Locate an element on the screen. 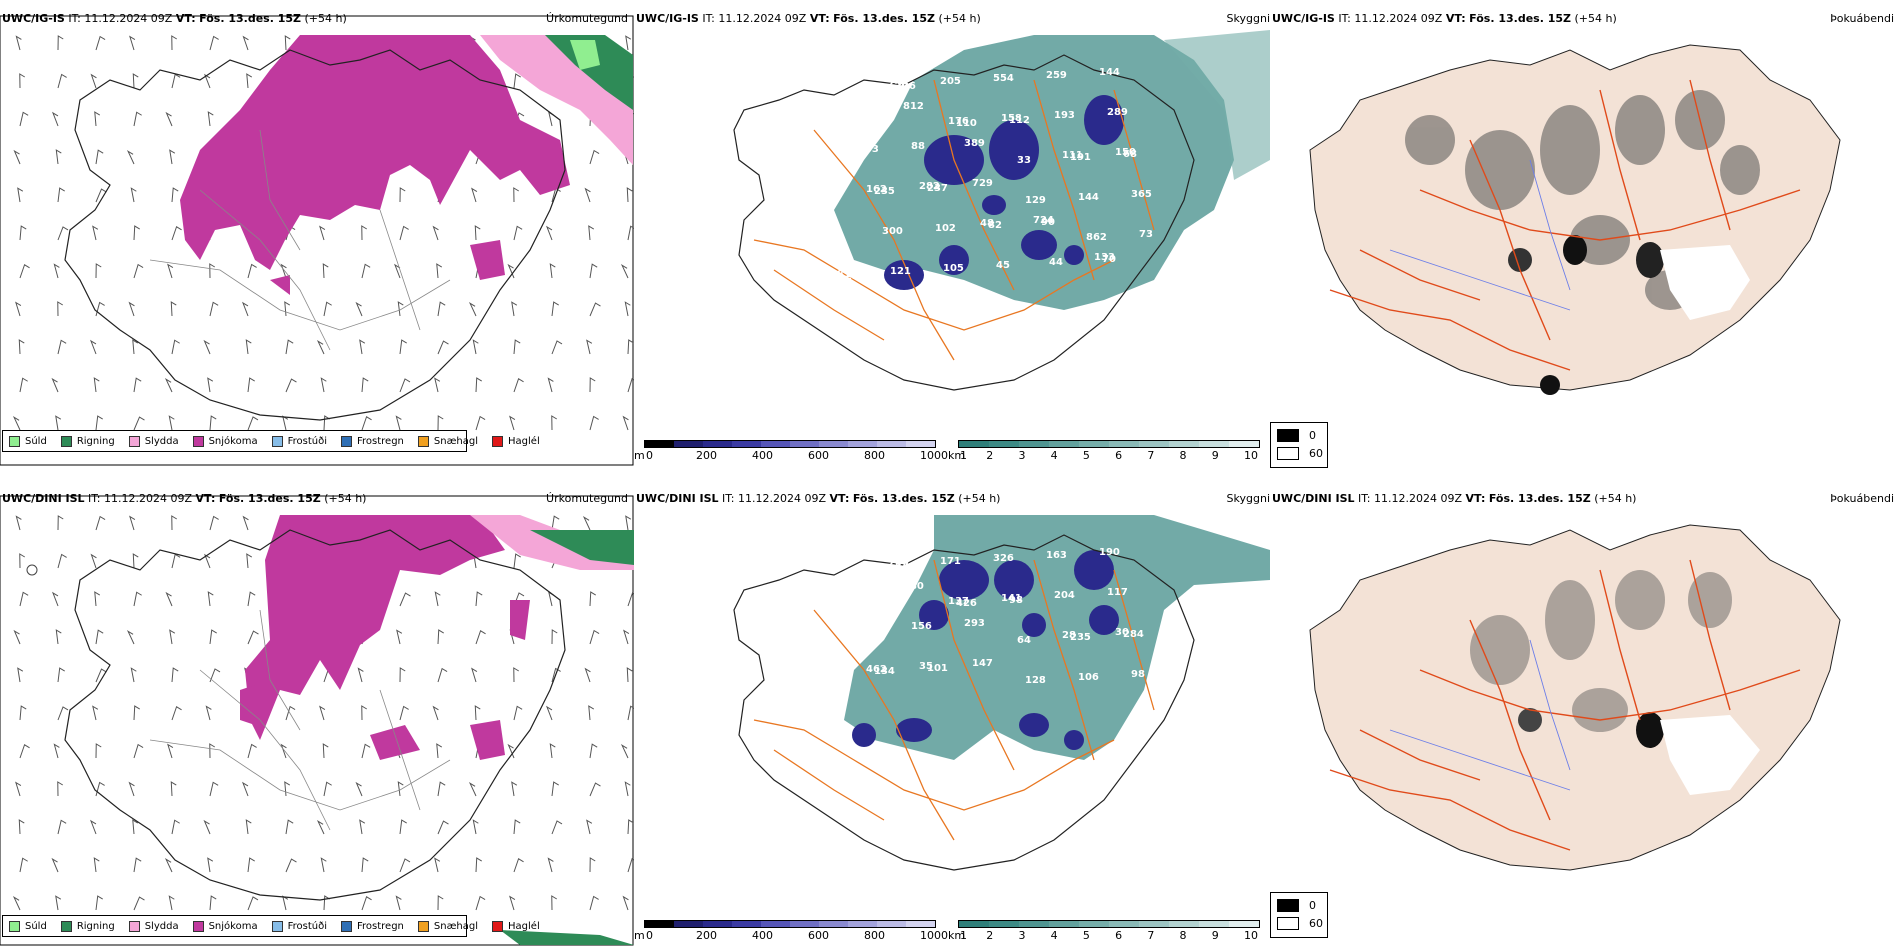 The height and width of the screenshot is (950, 1900). colorbar-tick: 6 is located at coordinates (1119, 455).